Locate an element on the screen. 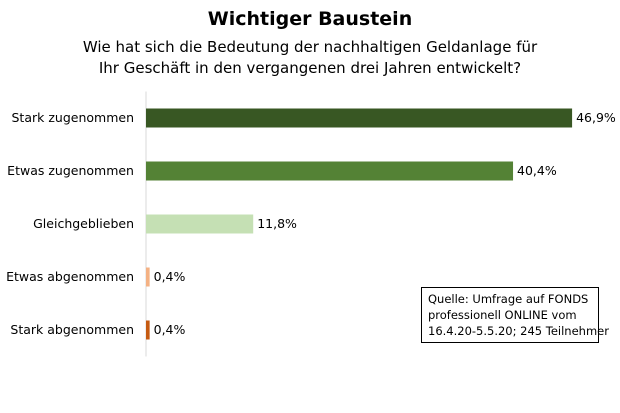 The width and height of the screenshot is (620, 413). value-label: 11,8% is located at coordinates (277, 223).